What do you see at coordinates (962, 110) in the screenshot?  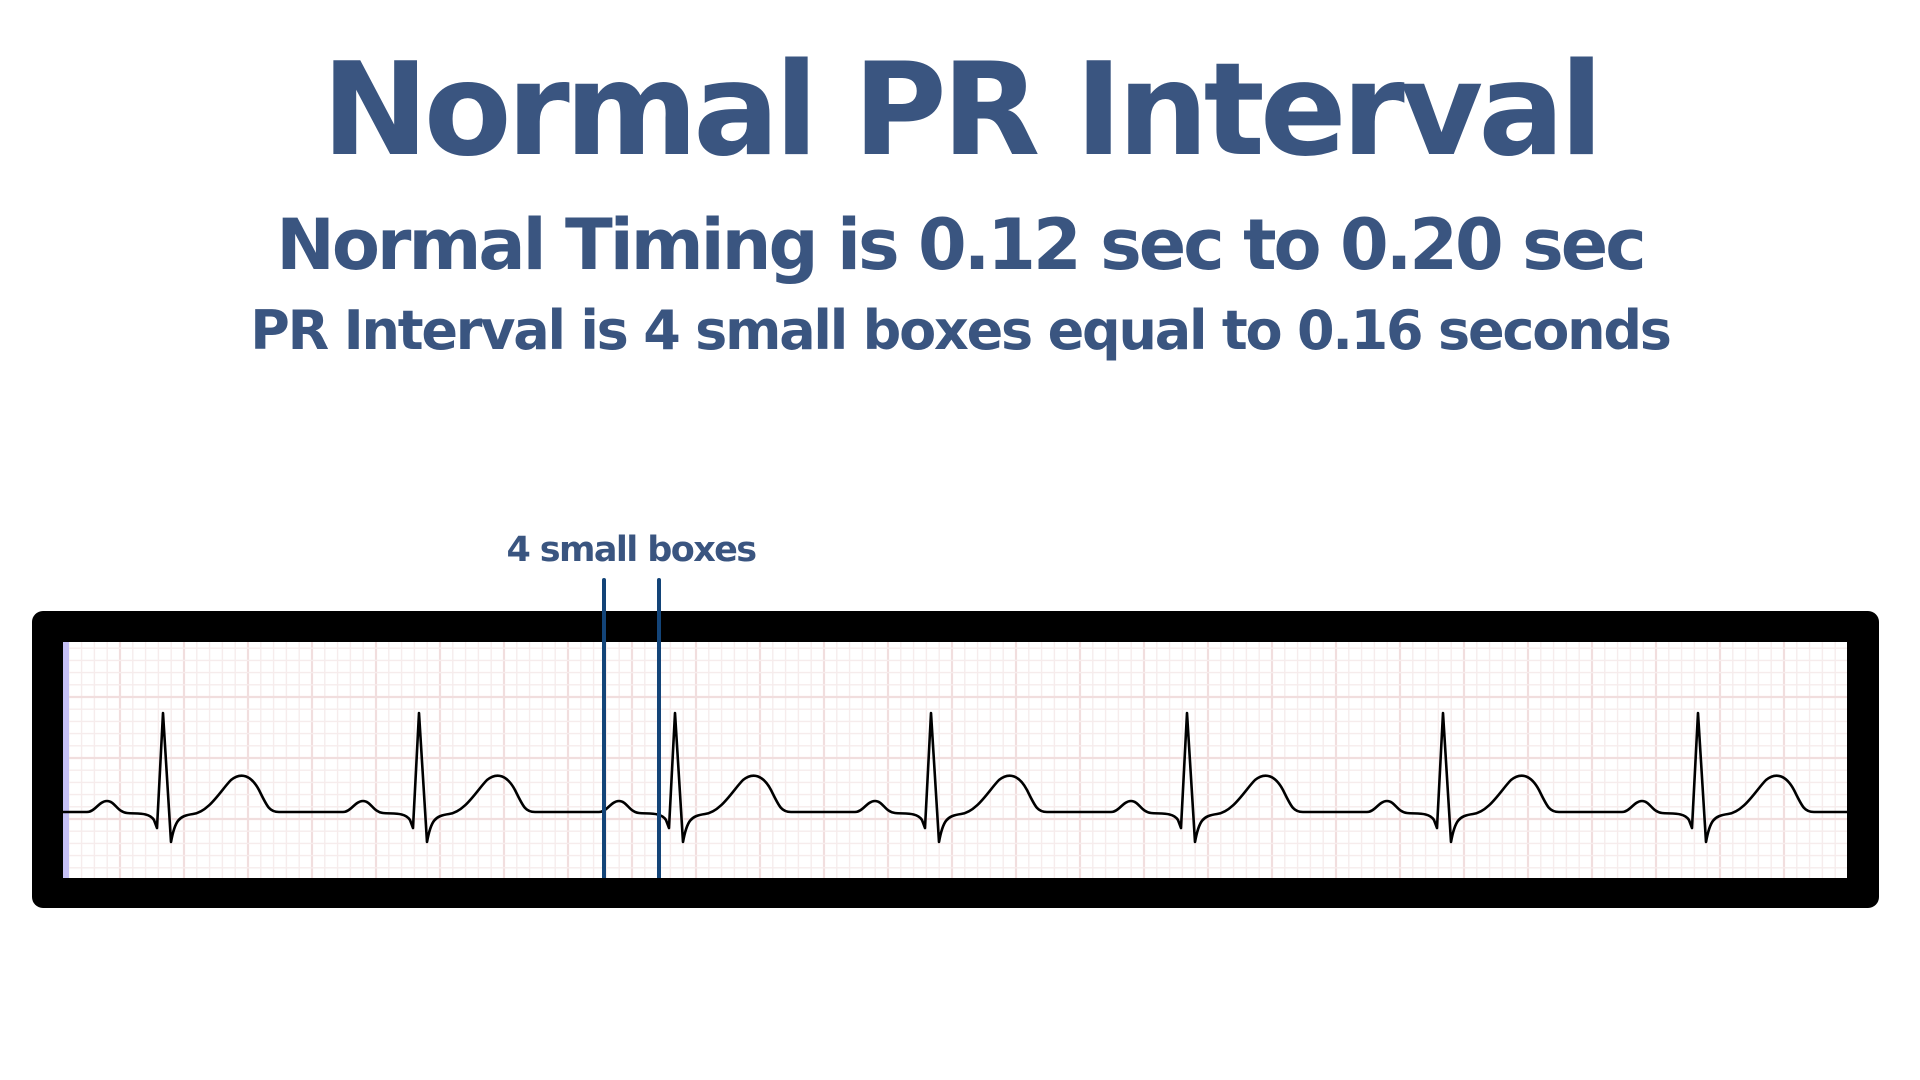 I see `page-title: Normal PR Interval` at bounding box center [962, 110].